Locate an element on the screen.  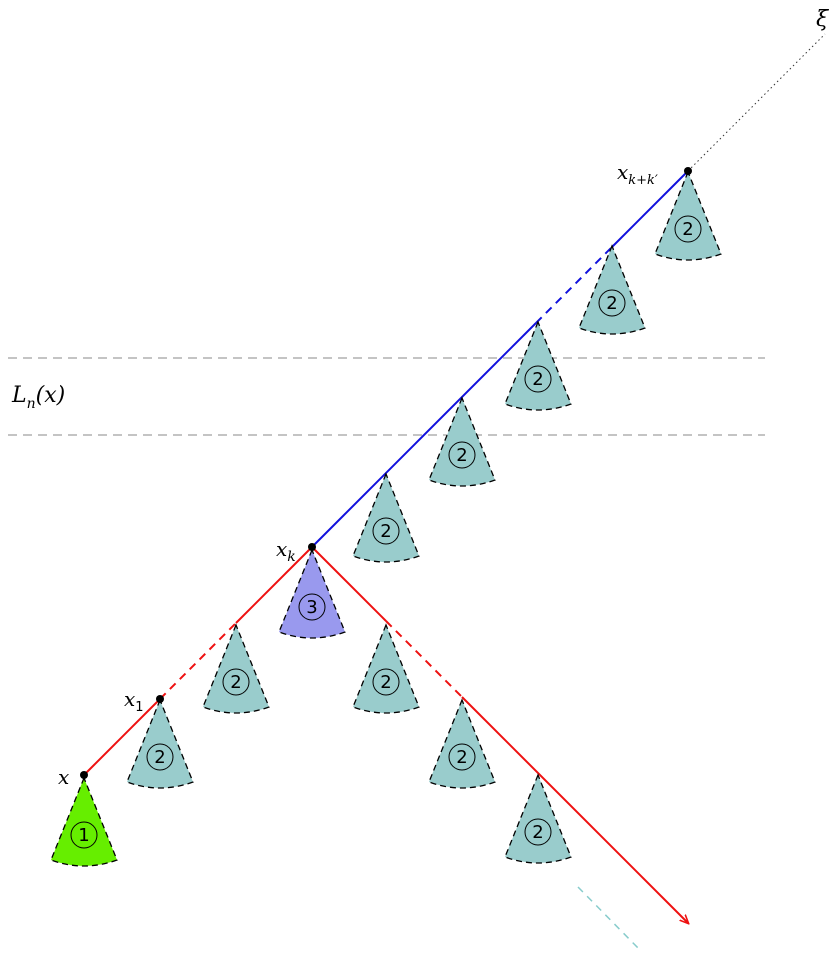
cone-2-g: 2 is located at coordinates (462, 441).